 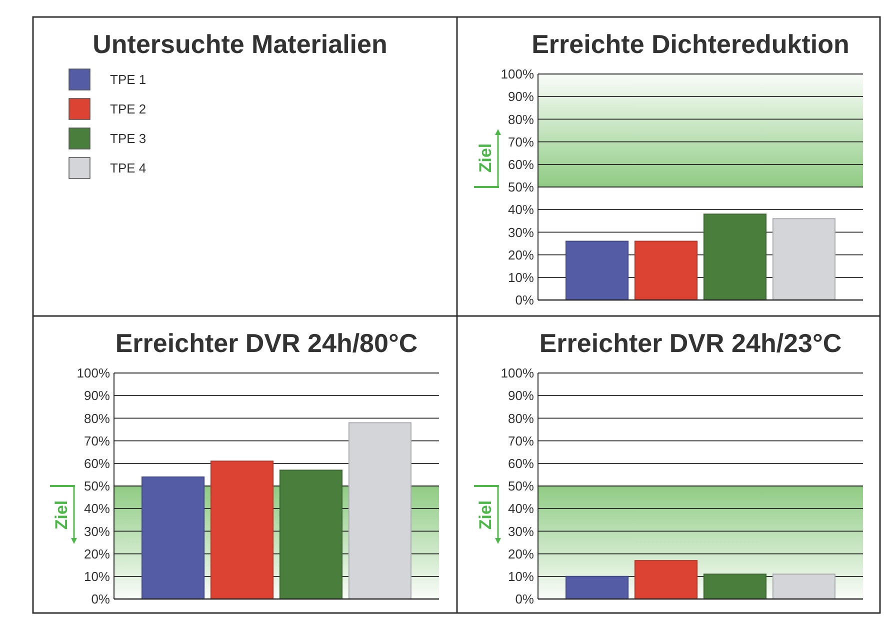 What do you see at coordinates (128, 168) in the screenshot?
I see `text: TPE 4` at bounding box center [128, 168].